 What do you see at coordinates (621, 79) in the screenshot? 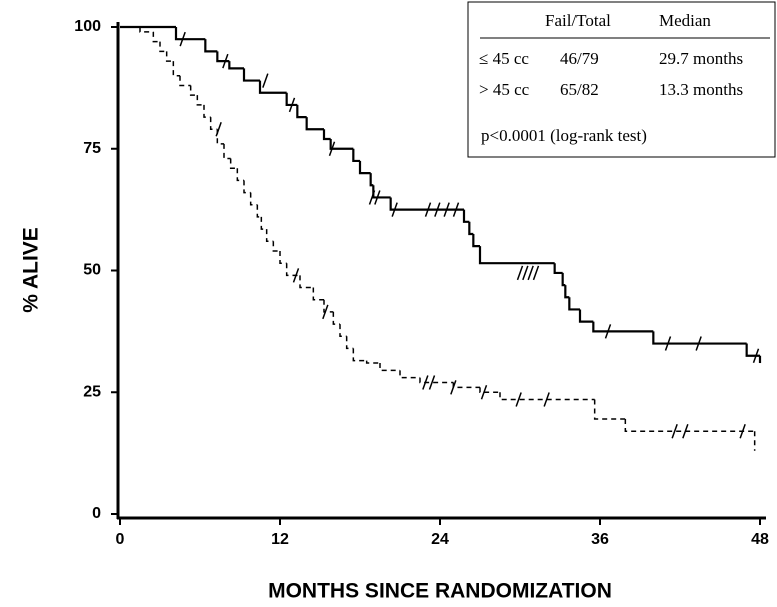
I see `legend-box` at bounding box center [621, 79].